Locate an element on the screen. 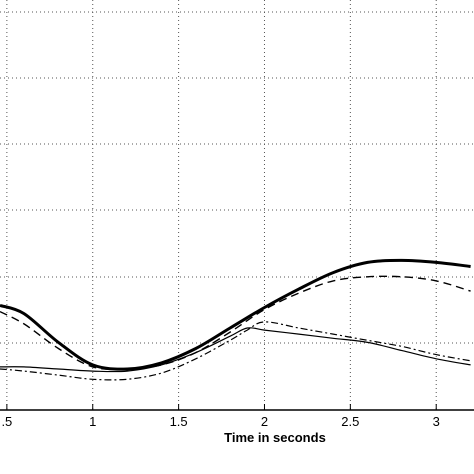 Image resolution: width=474 pixels, height=474 pixels. x-axis-label: Time in seconds is located at coordinates (275, 437).